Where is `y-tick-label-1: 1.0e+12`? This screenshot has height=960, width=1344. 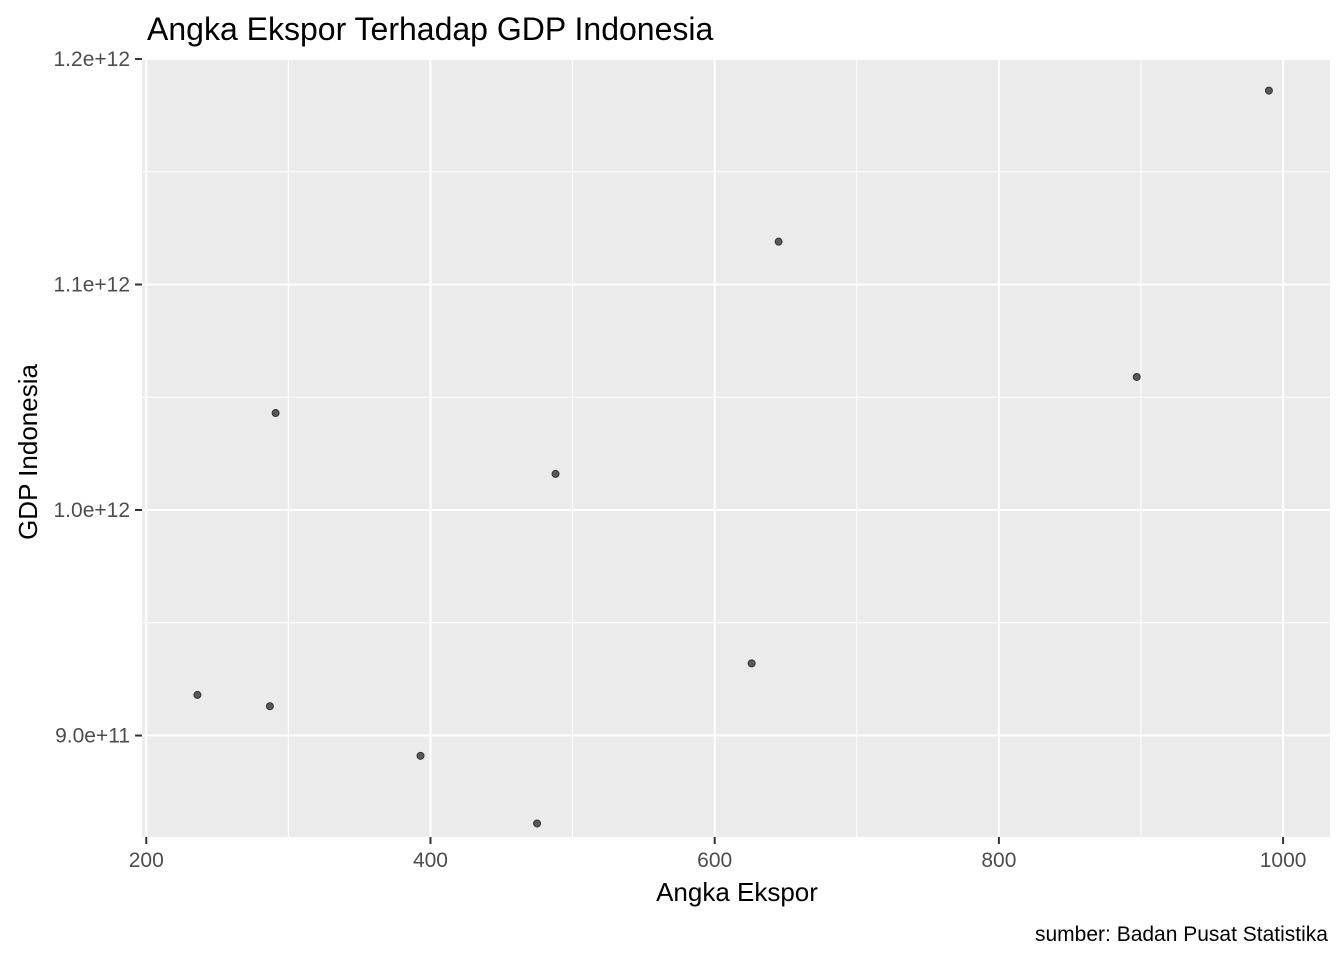
y-tick-label-1: 1.0e+12 is located at coordinates (92, 510).